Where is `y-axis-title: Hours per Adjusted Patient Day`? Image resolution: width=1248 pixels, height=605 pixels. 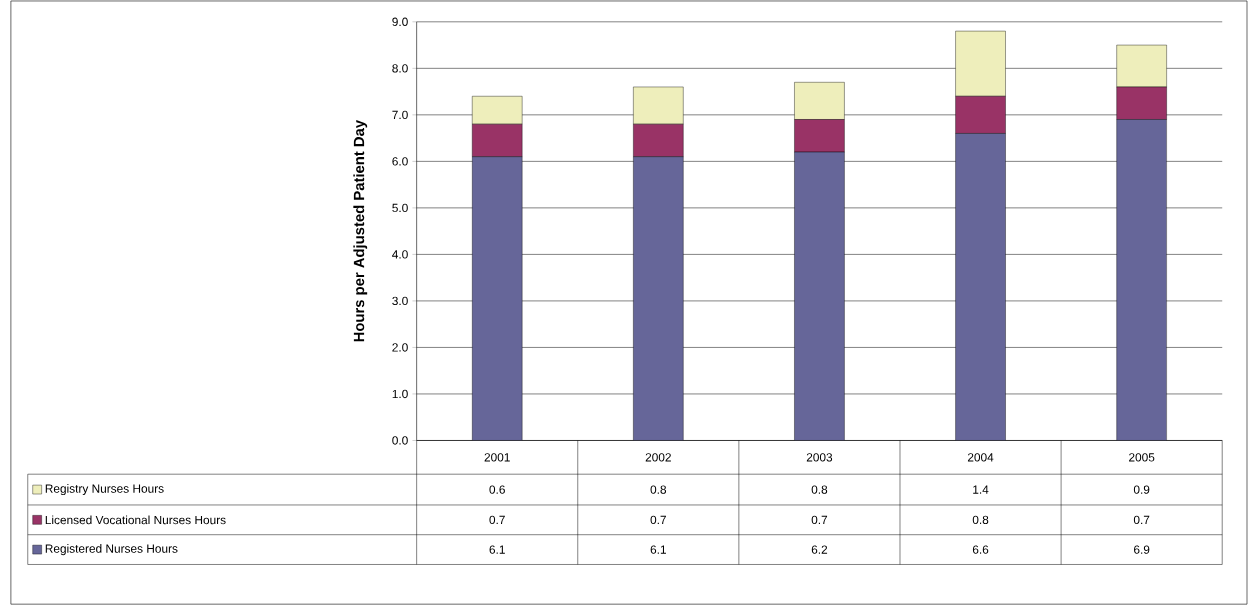 y-axis-title: Hours per Adjusted Patient Day is located at coordinates (360, 230).